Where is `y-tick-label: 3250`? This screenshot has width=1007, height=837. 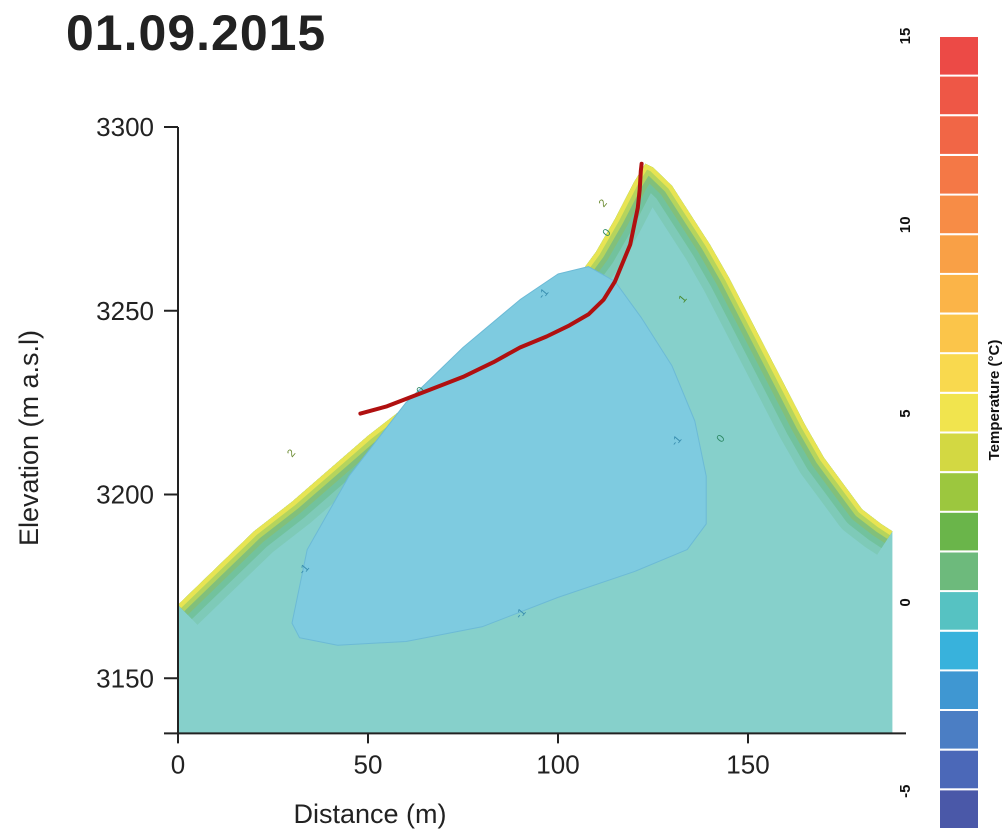 y-tick-label: 3250 is located at coordinates (125, 311).